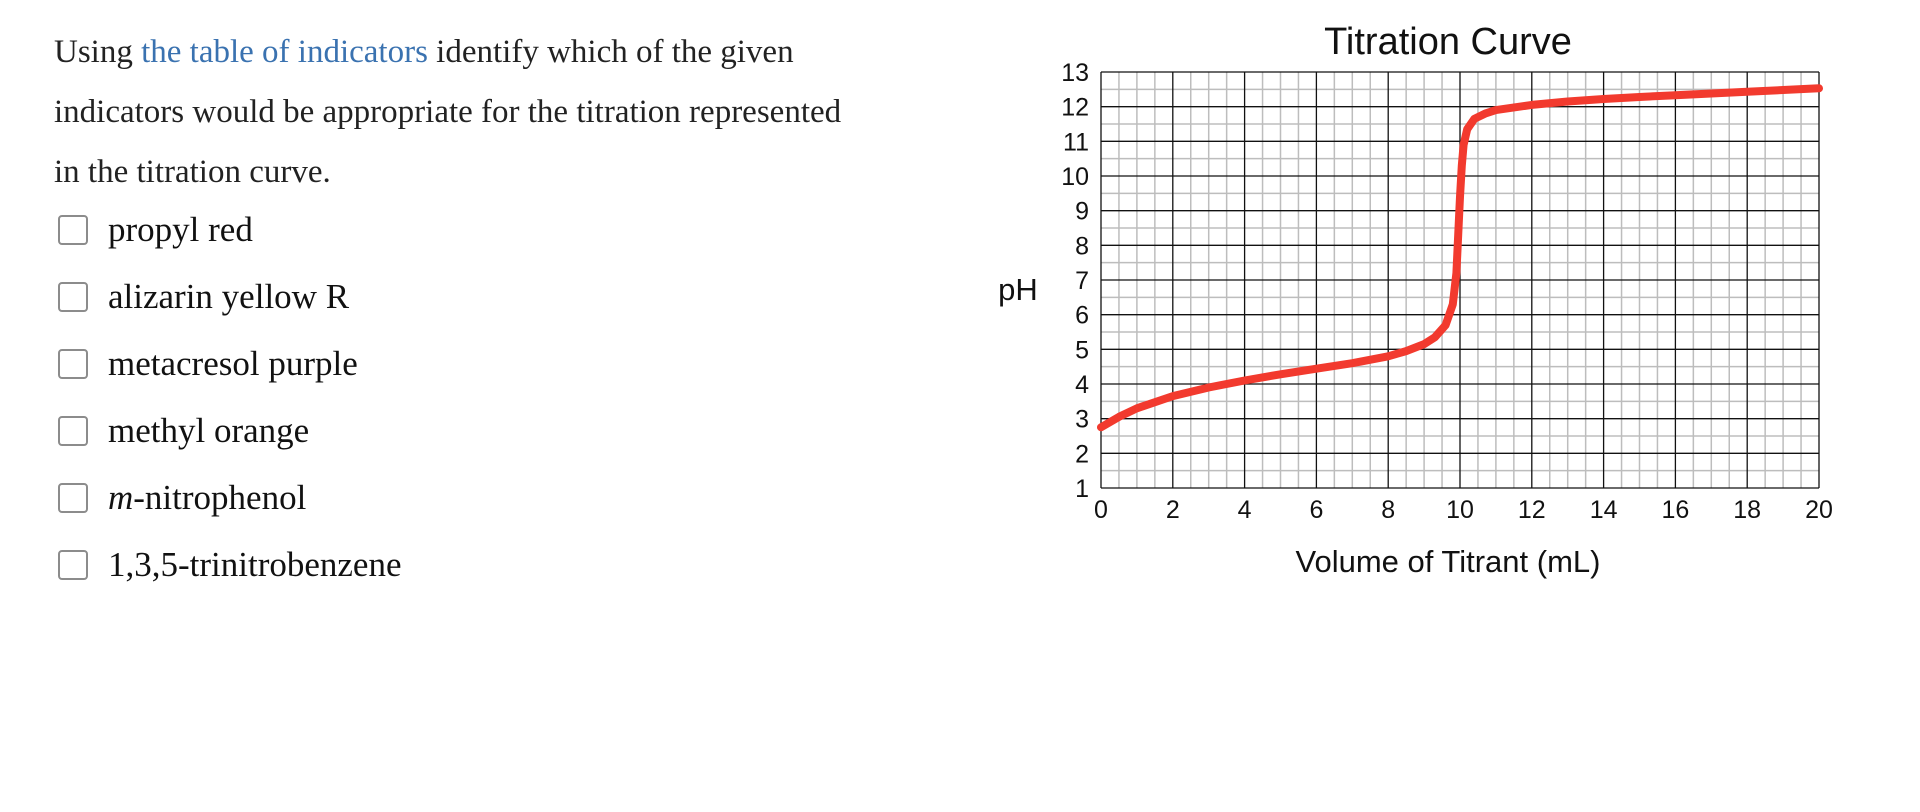 Image resolution: width=1920 pixels, height=812 pixels. I want to click on option-label: methyl orange, so click(209, 430).